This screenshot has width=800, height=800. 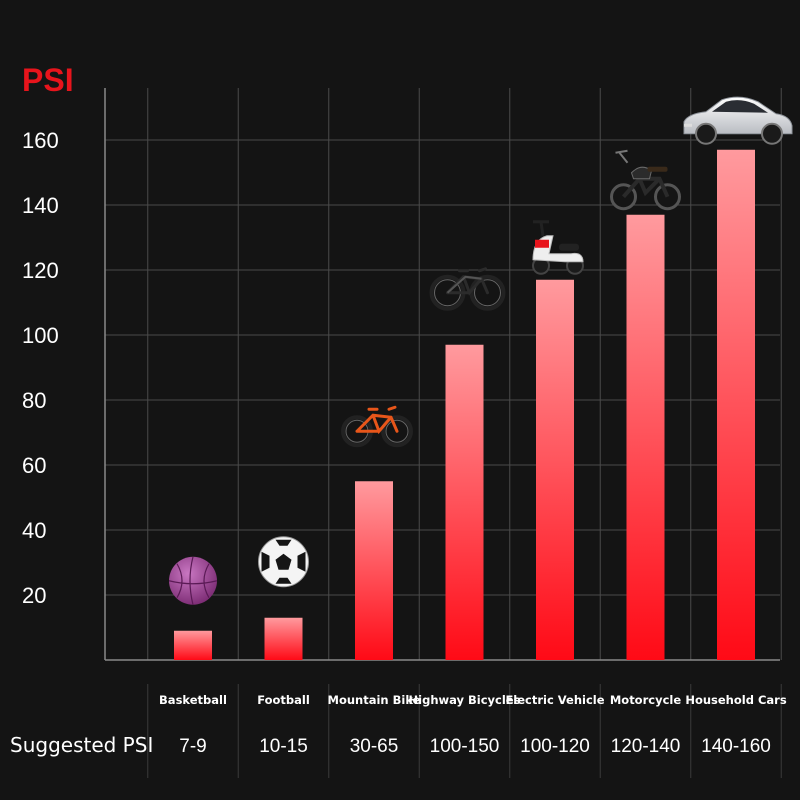 I want to click on x-category-label: Household Cars, so click(x=735, y=700).